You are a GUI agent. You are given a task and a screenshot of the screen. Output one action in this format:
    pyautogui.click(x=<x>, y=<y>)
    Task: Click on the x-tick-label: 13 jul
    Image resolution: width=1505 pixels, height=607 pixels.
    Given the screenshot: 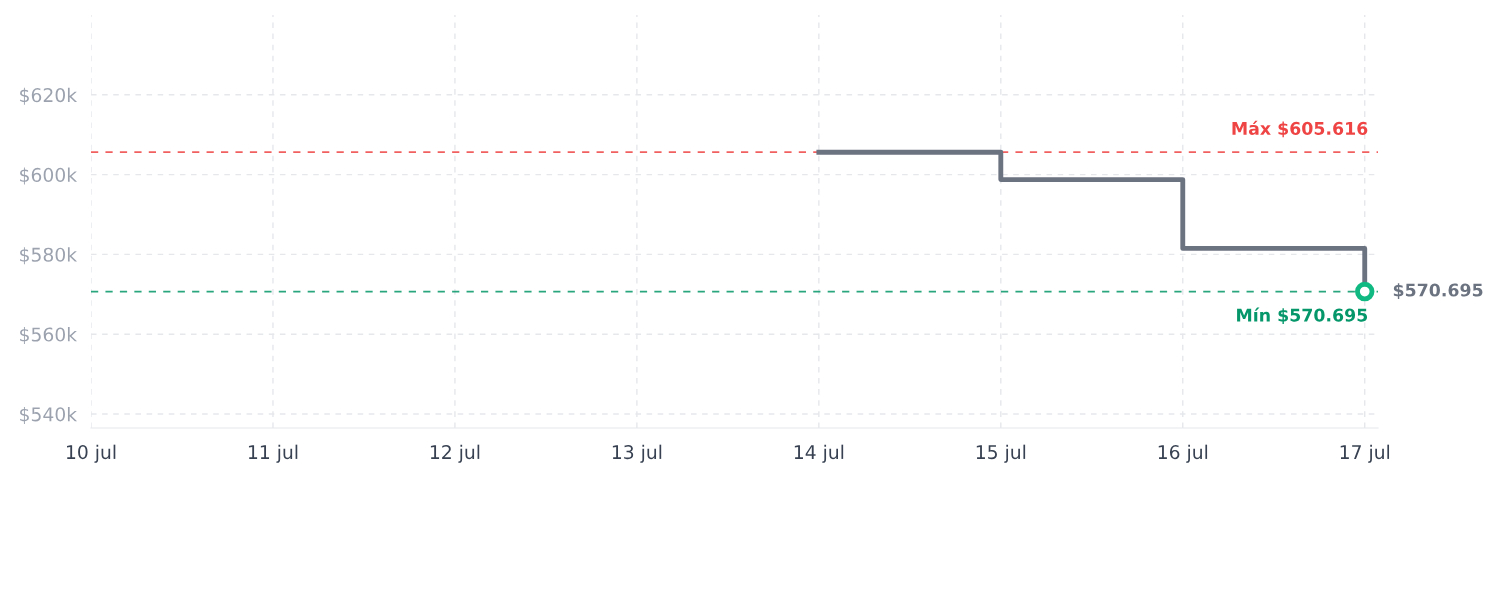 What is the action you would take?
    pyautogui.click(x=637, y=453)
    